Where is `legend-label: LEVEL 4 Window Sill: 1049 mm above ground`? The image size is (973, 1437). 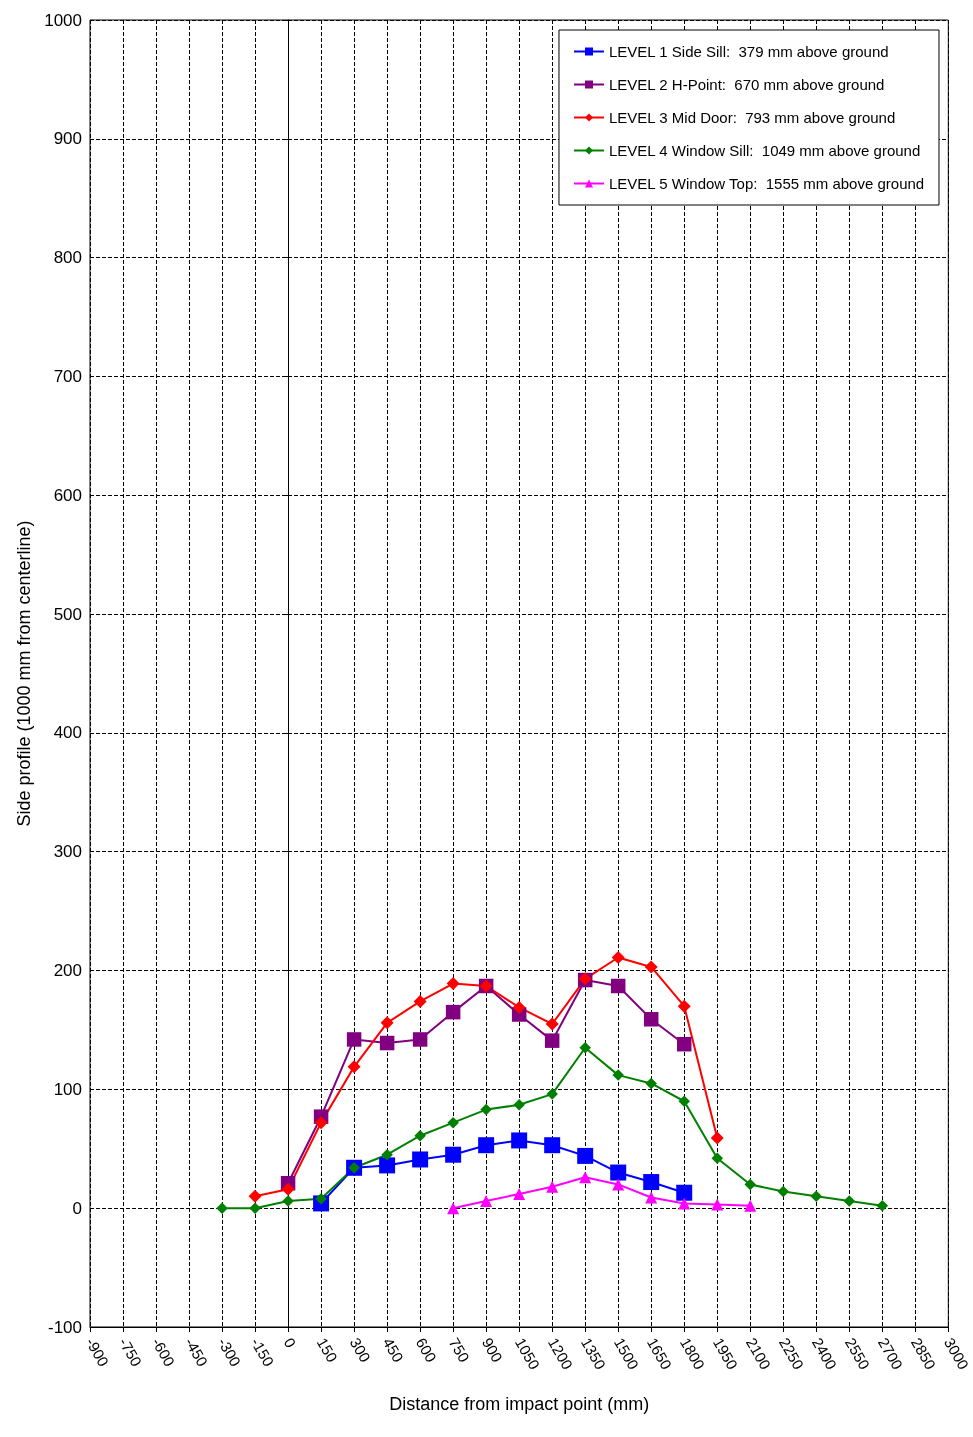 legend-label: LEVEL 4 Window Sill: 1049 mm above ground is located at coordinates (764, 150).